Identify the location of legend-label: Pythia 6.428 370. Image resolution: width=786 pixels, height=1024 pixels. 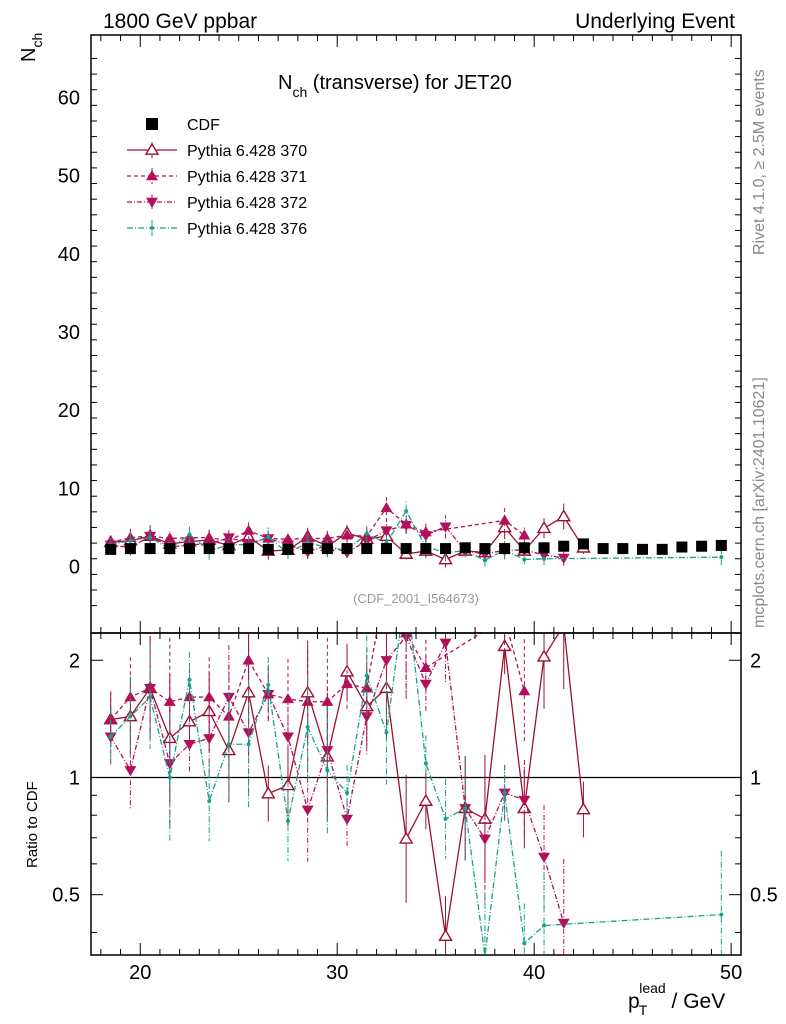
(247, 151).